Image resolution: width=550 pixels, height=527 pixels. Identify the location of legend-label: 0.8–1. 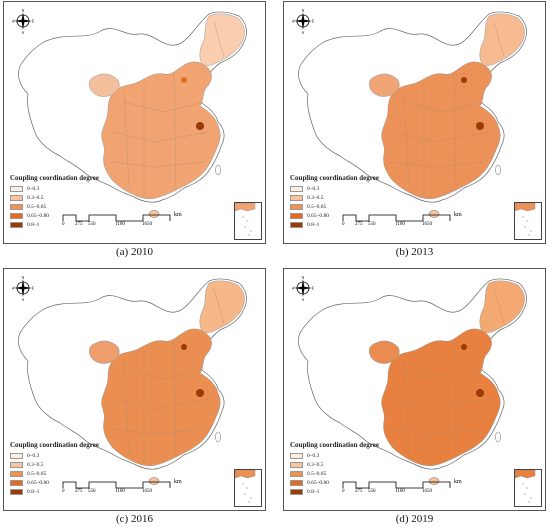
(33, 491).